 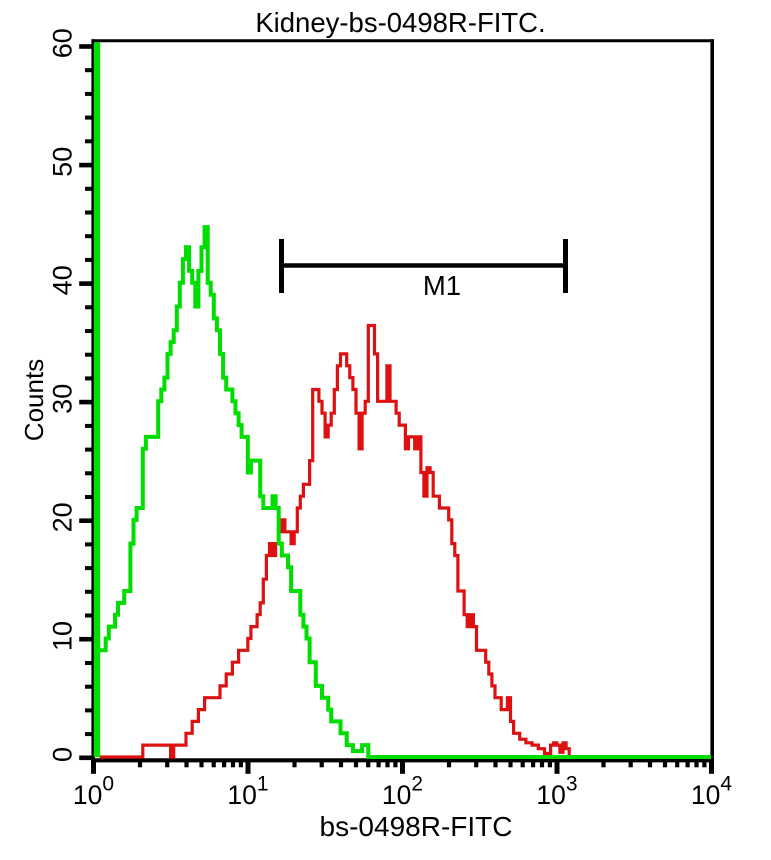 I want to click on svg-text: 30, so click(x=63, y=399).